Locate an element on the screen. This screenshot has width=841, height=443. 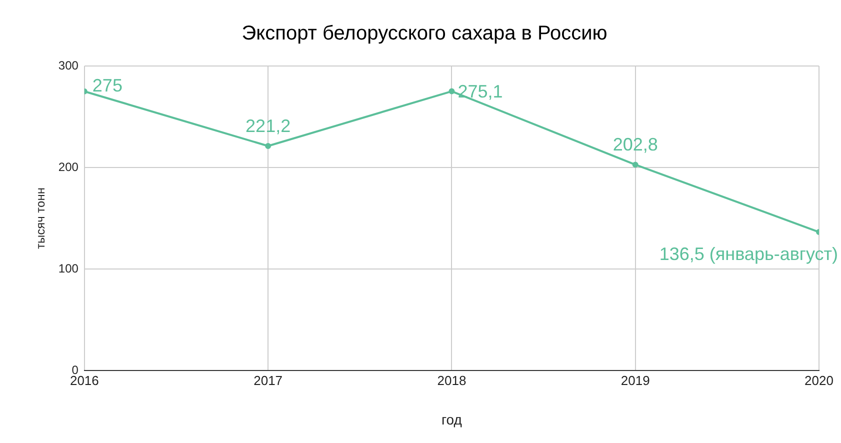
x-tick-label: 2017 is located at coordinates (268, 380).